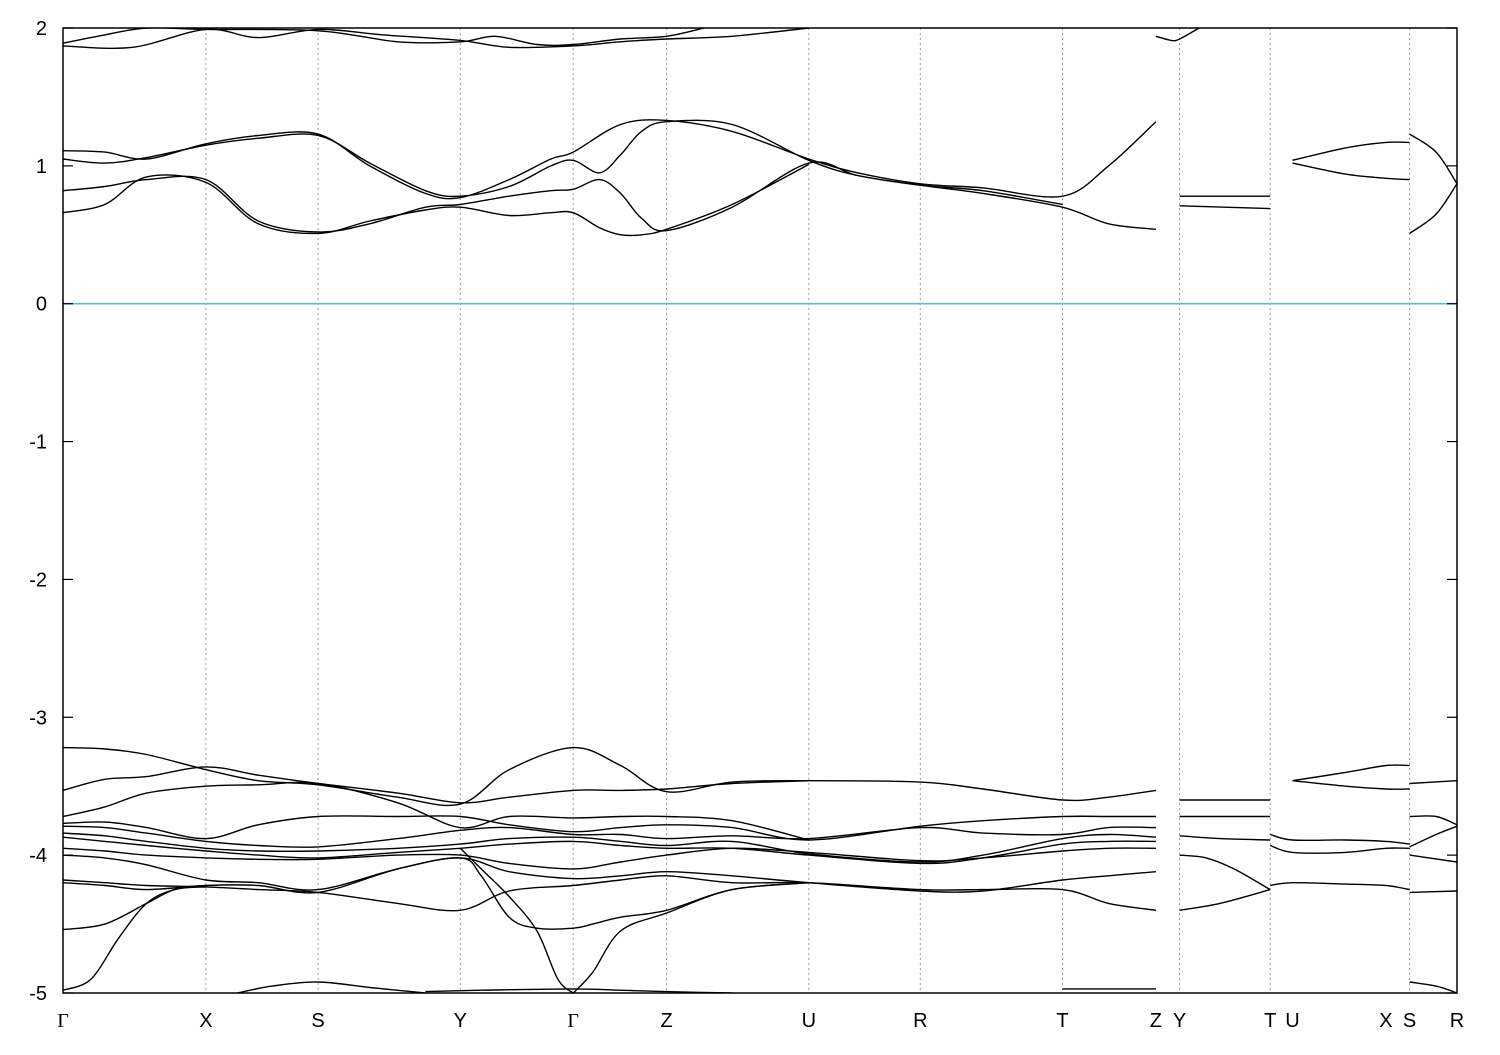 This screenshot has height=1055, width=1500. What do you see at coordinates (1156, 1021) in the screenshot?
I see `x-tick-label-9: Z` at bounding box center [1156, 1021].